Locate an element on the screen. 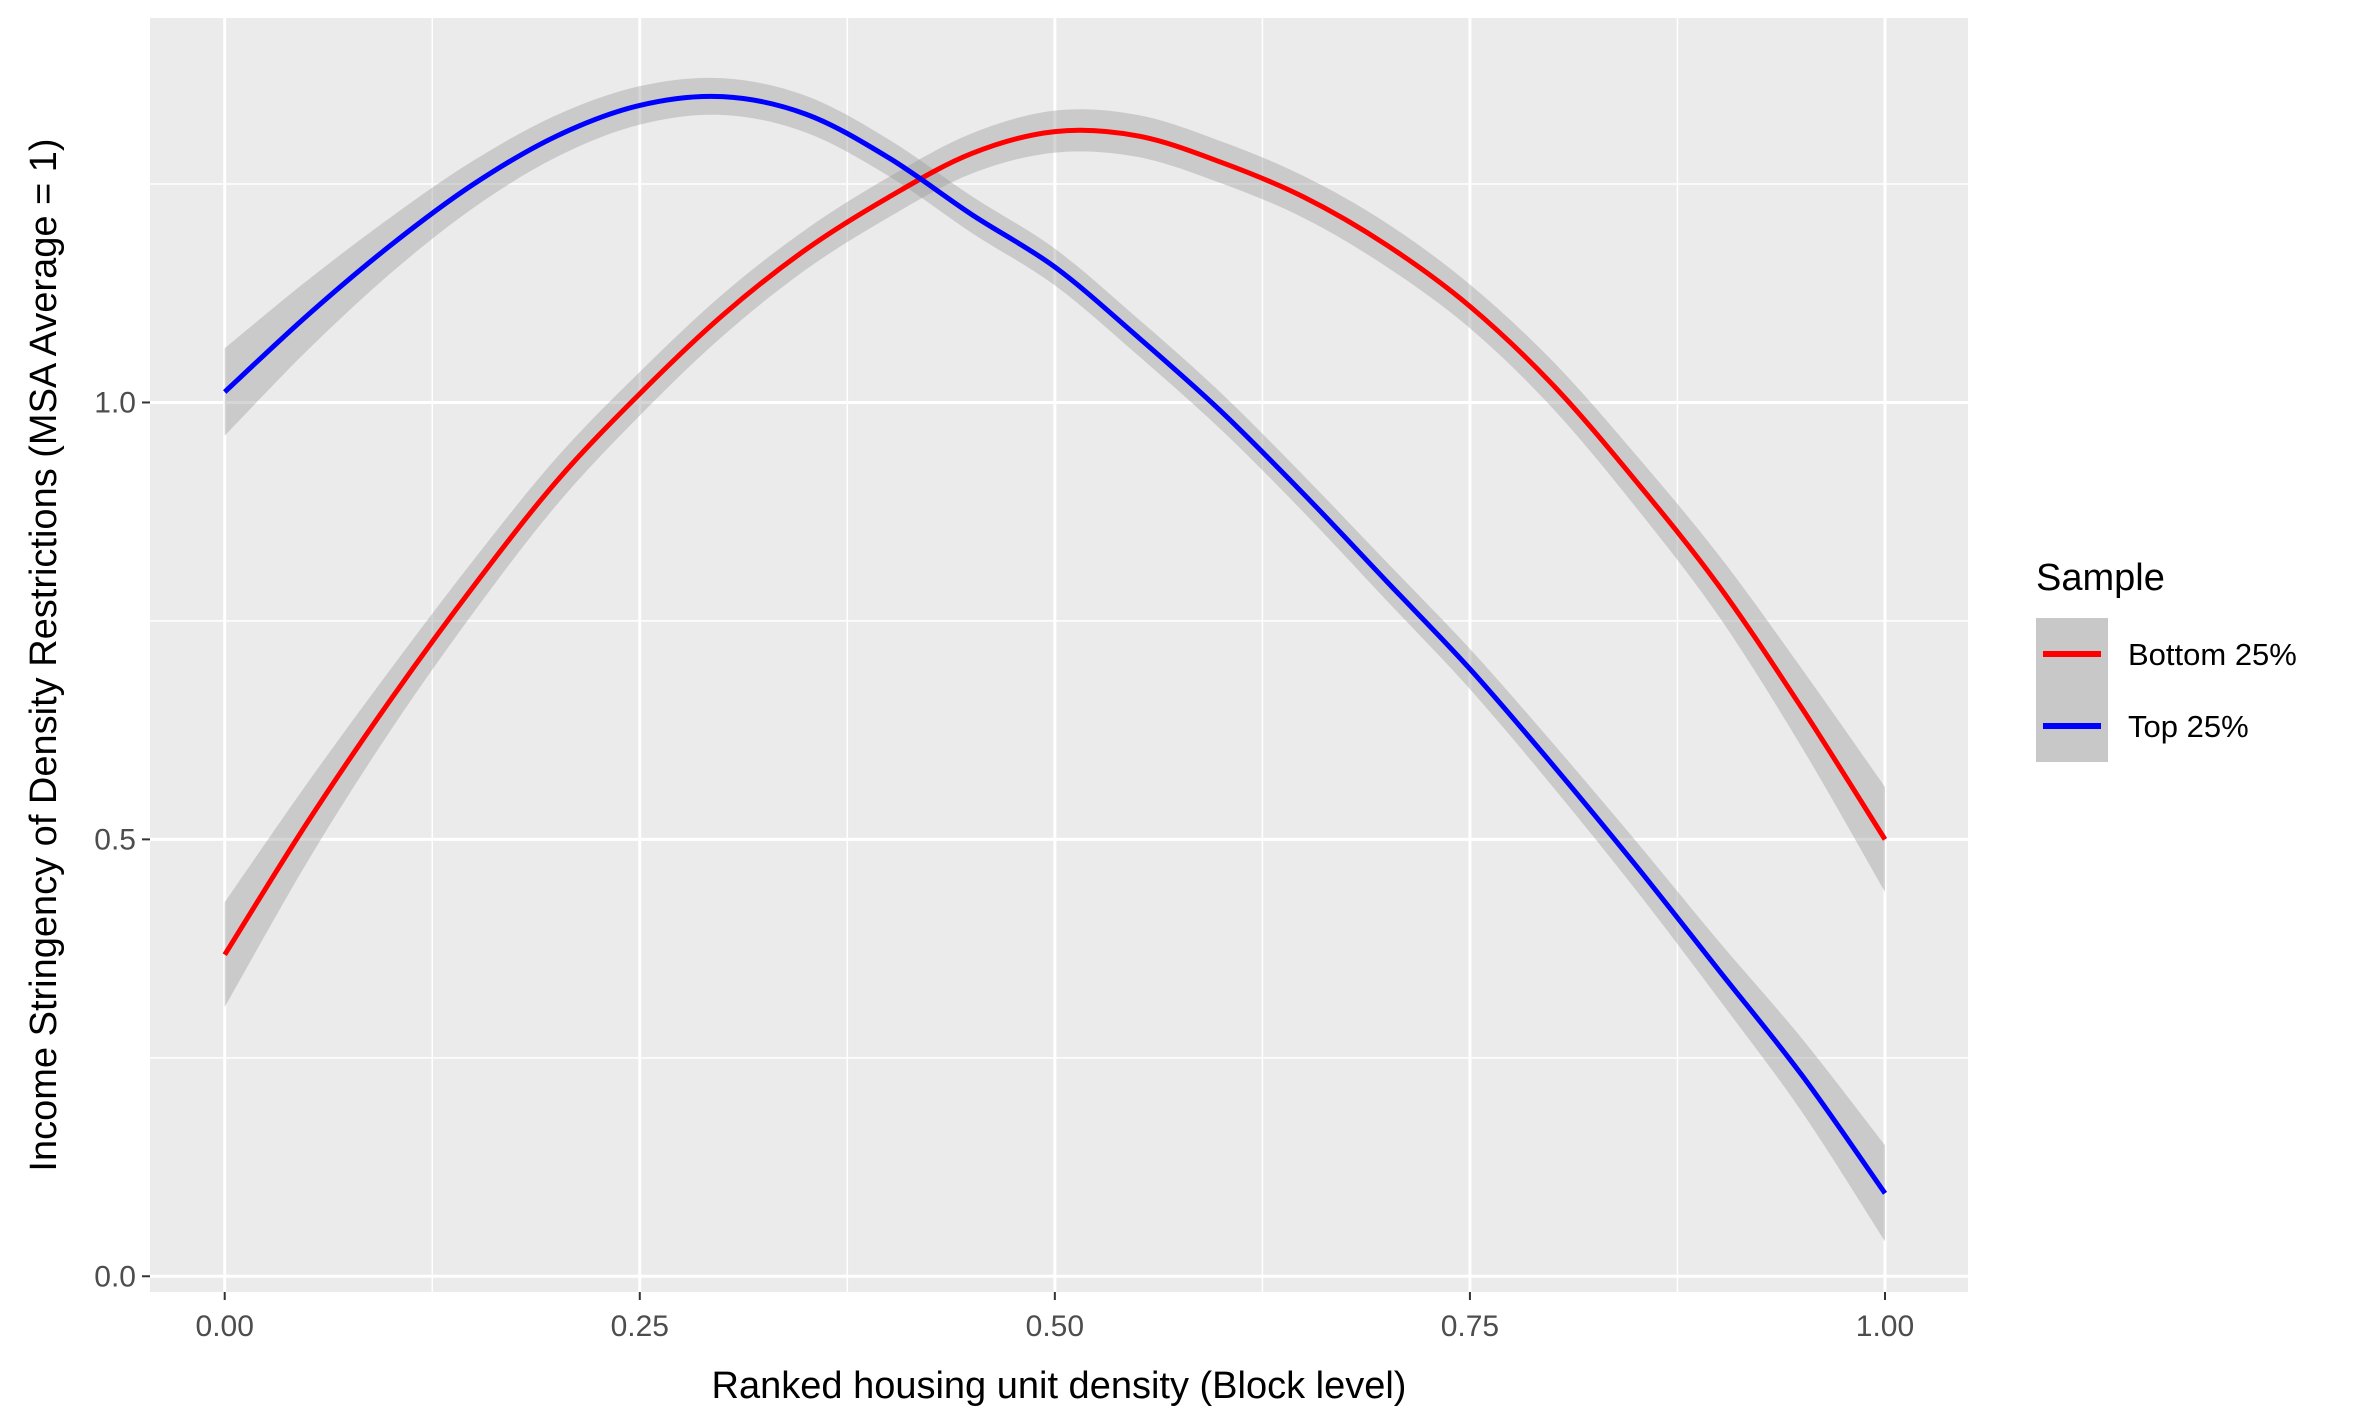 The height and width of the screenshot is (1417, 2362). x-tick-label: 0.00 is located at coordinates (225, 1326).